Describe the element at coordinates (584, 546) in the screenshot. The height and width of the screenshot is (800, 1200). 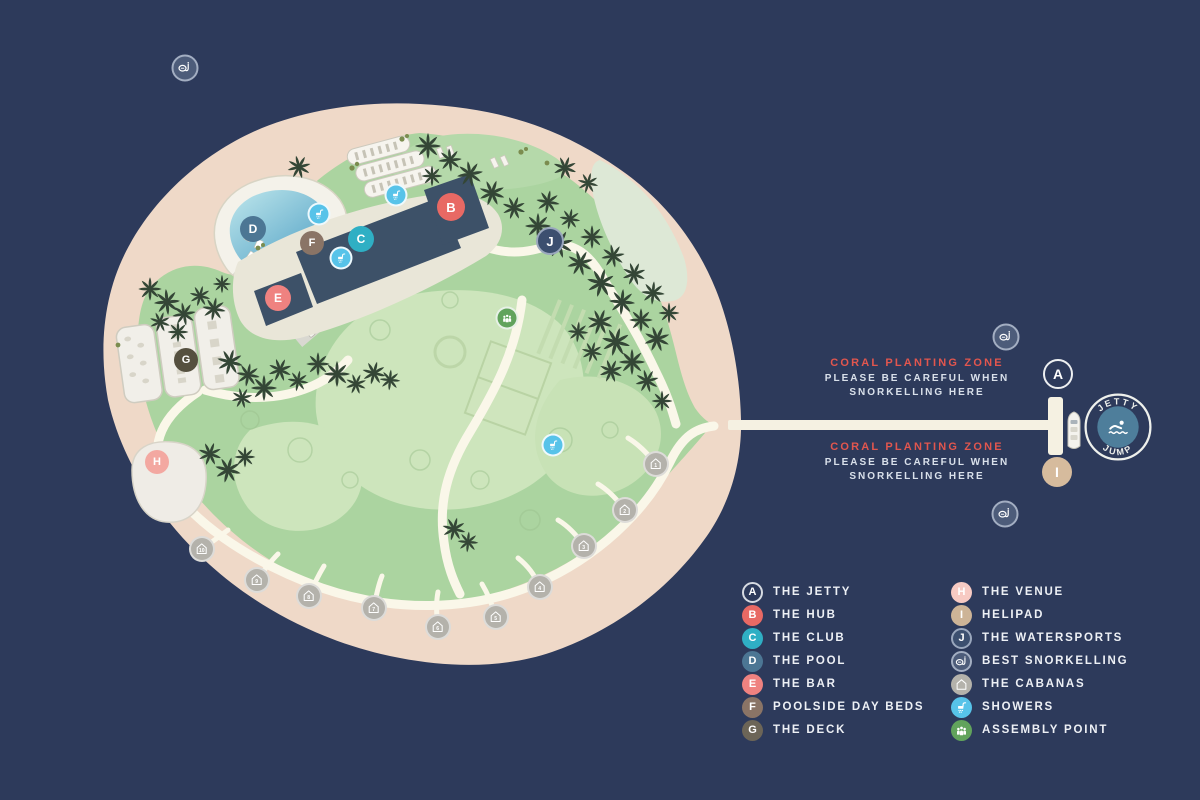
I see `cabana-marker-3: 3` at that location.